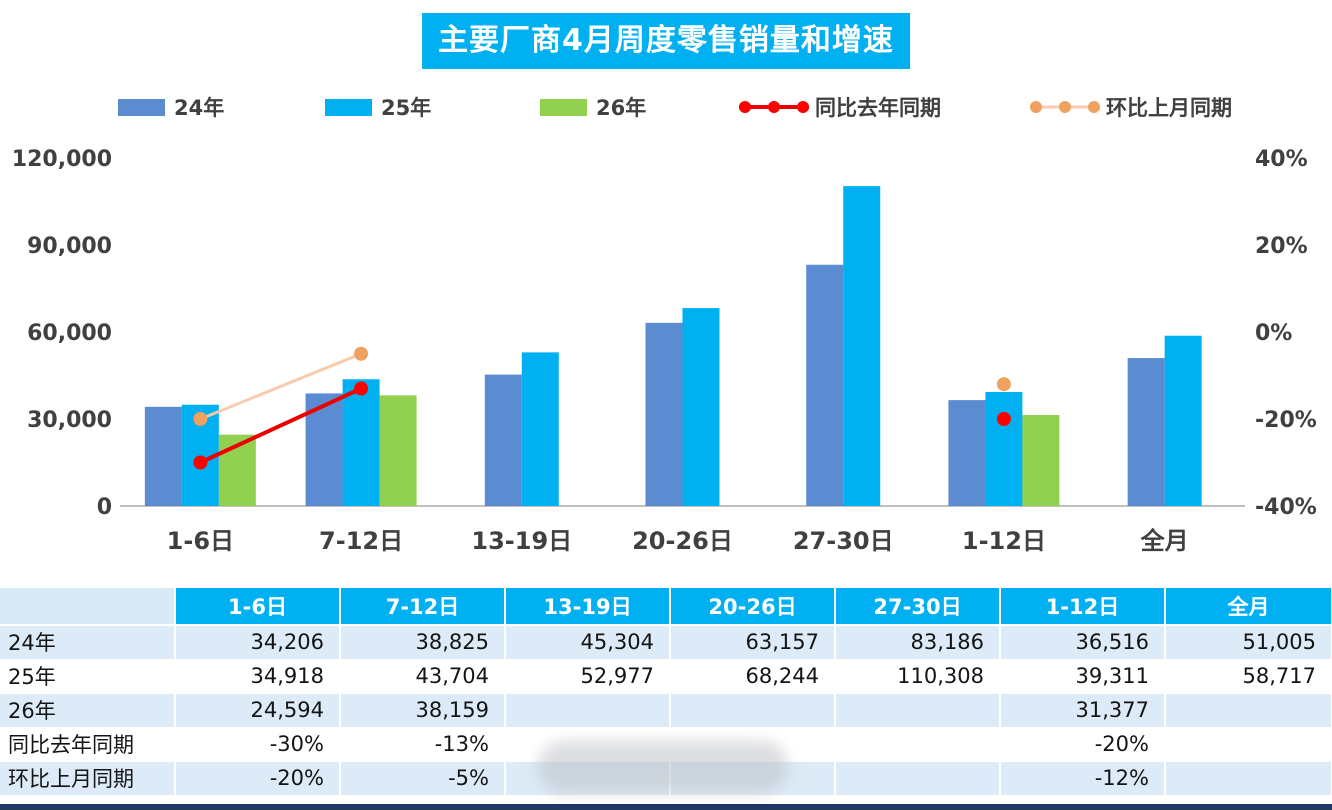  Describe the element at coordinates (88, 642) in the screenshot. I see `table-row-label: 24年` at that location.